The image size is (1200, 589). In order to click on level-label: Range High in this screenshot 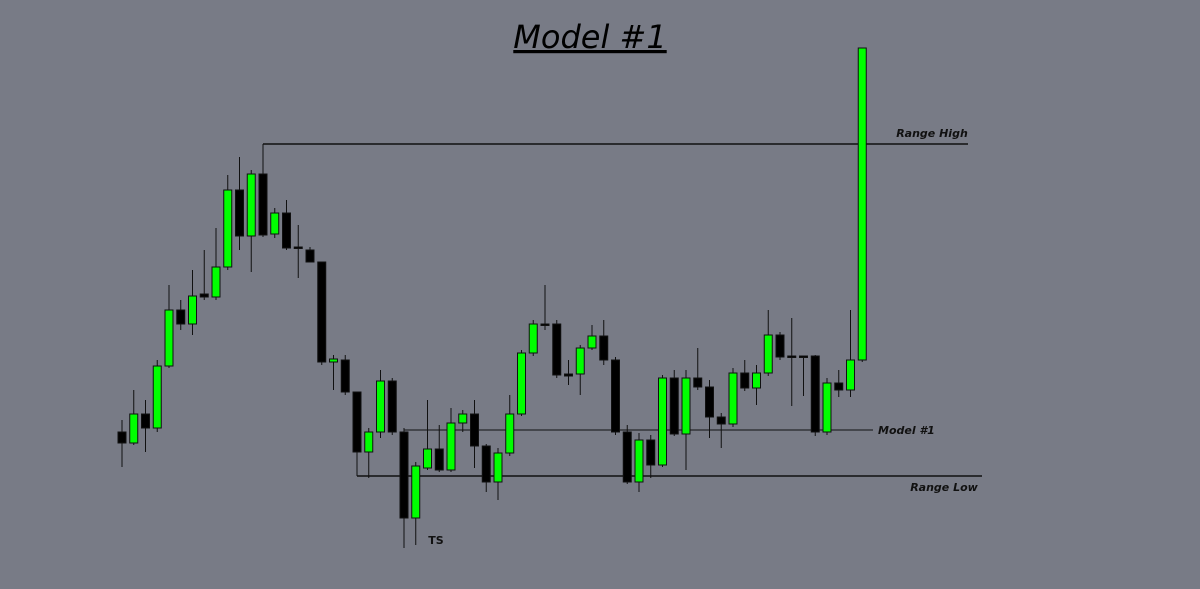, I will do `click(932, 133)`.